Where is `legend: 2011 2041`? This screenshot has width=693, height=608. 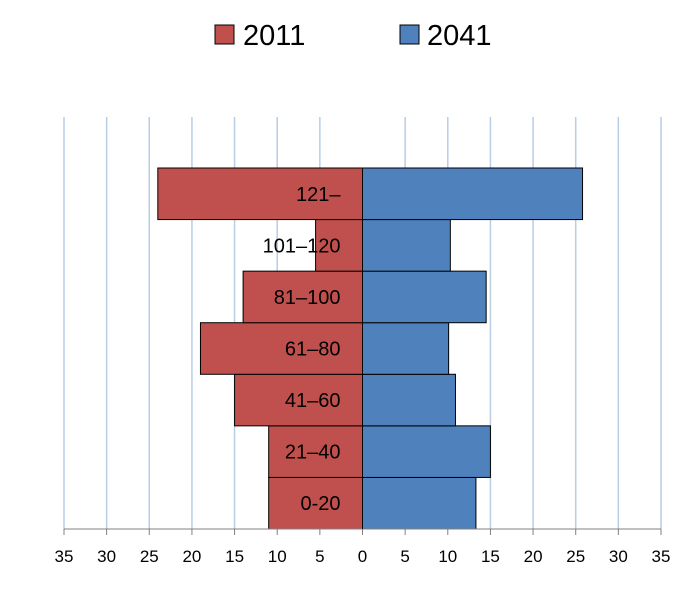 legend: 2011 2041 is located at coordinates (353, 36).